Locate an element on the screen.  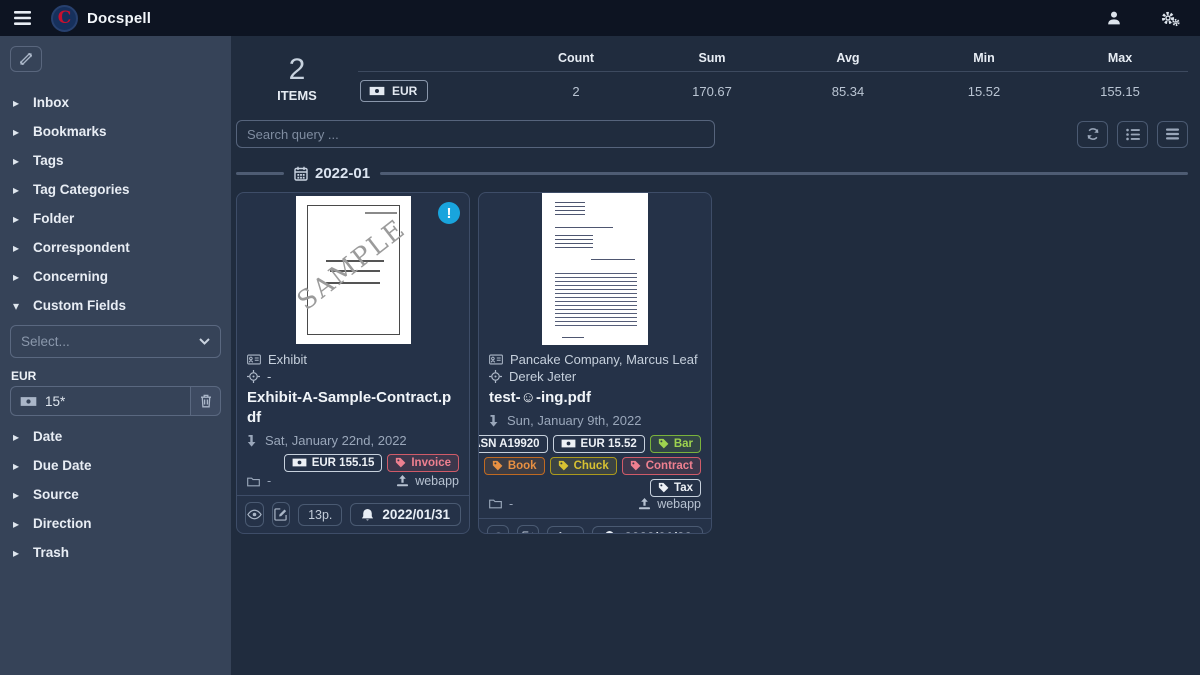
item-title: test-☺-ing.pdf is located at coordinates (540, 397).